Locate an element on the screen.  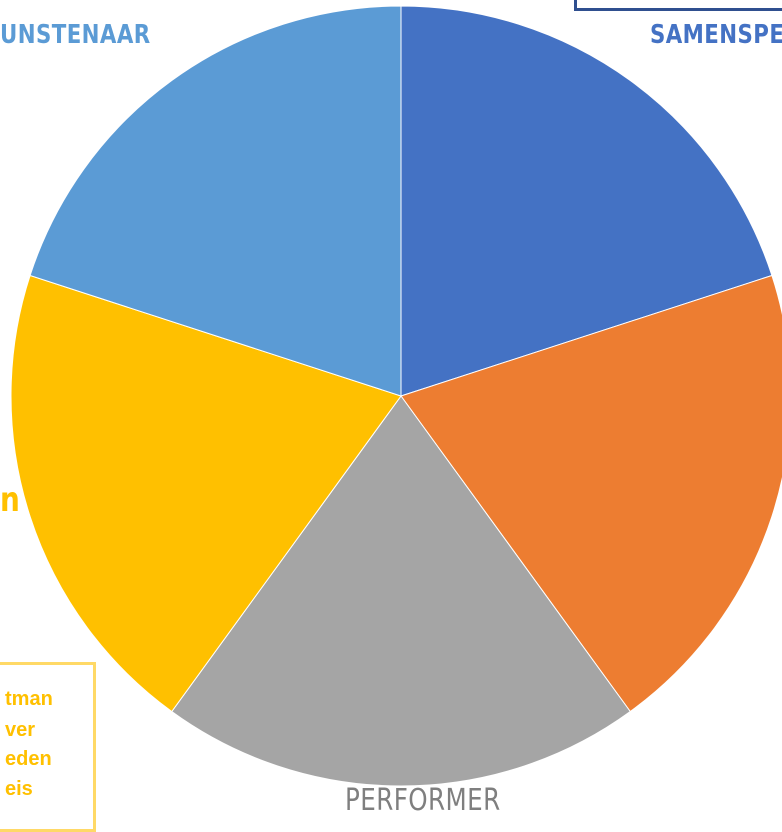
label-samenspeler: SAMENSPE is located at coordinates (716, 35).